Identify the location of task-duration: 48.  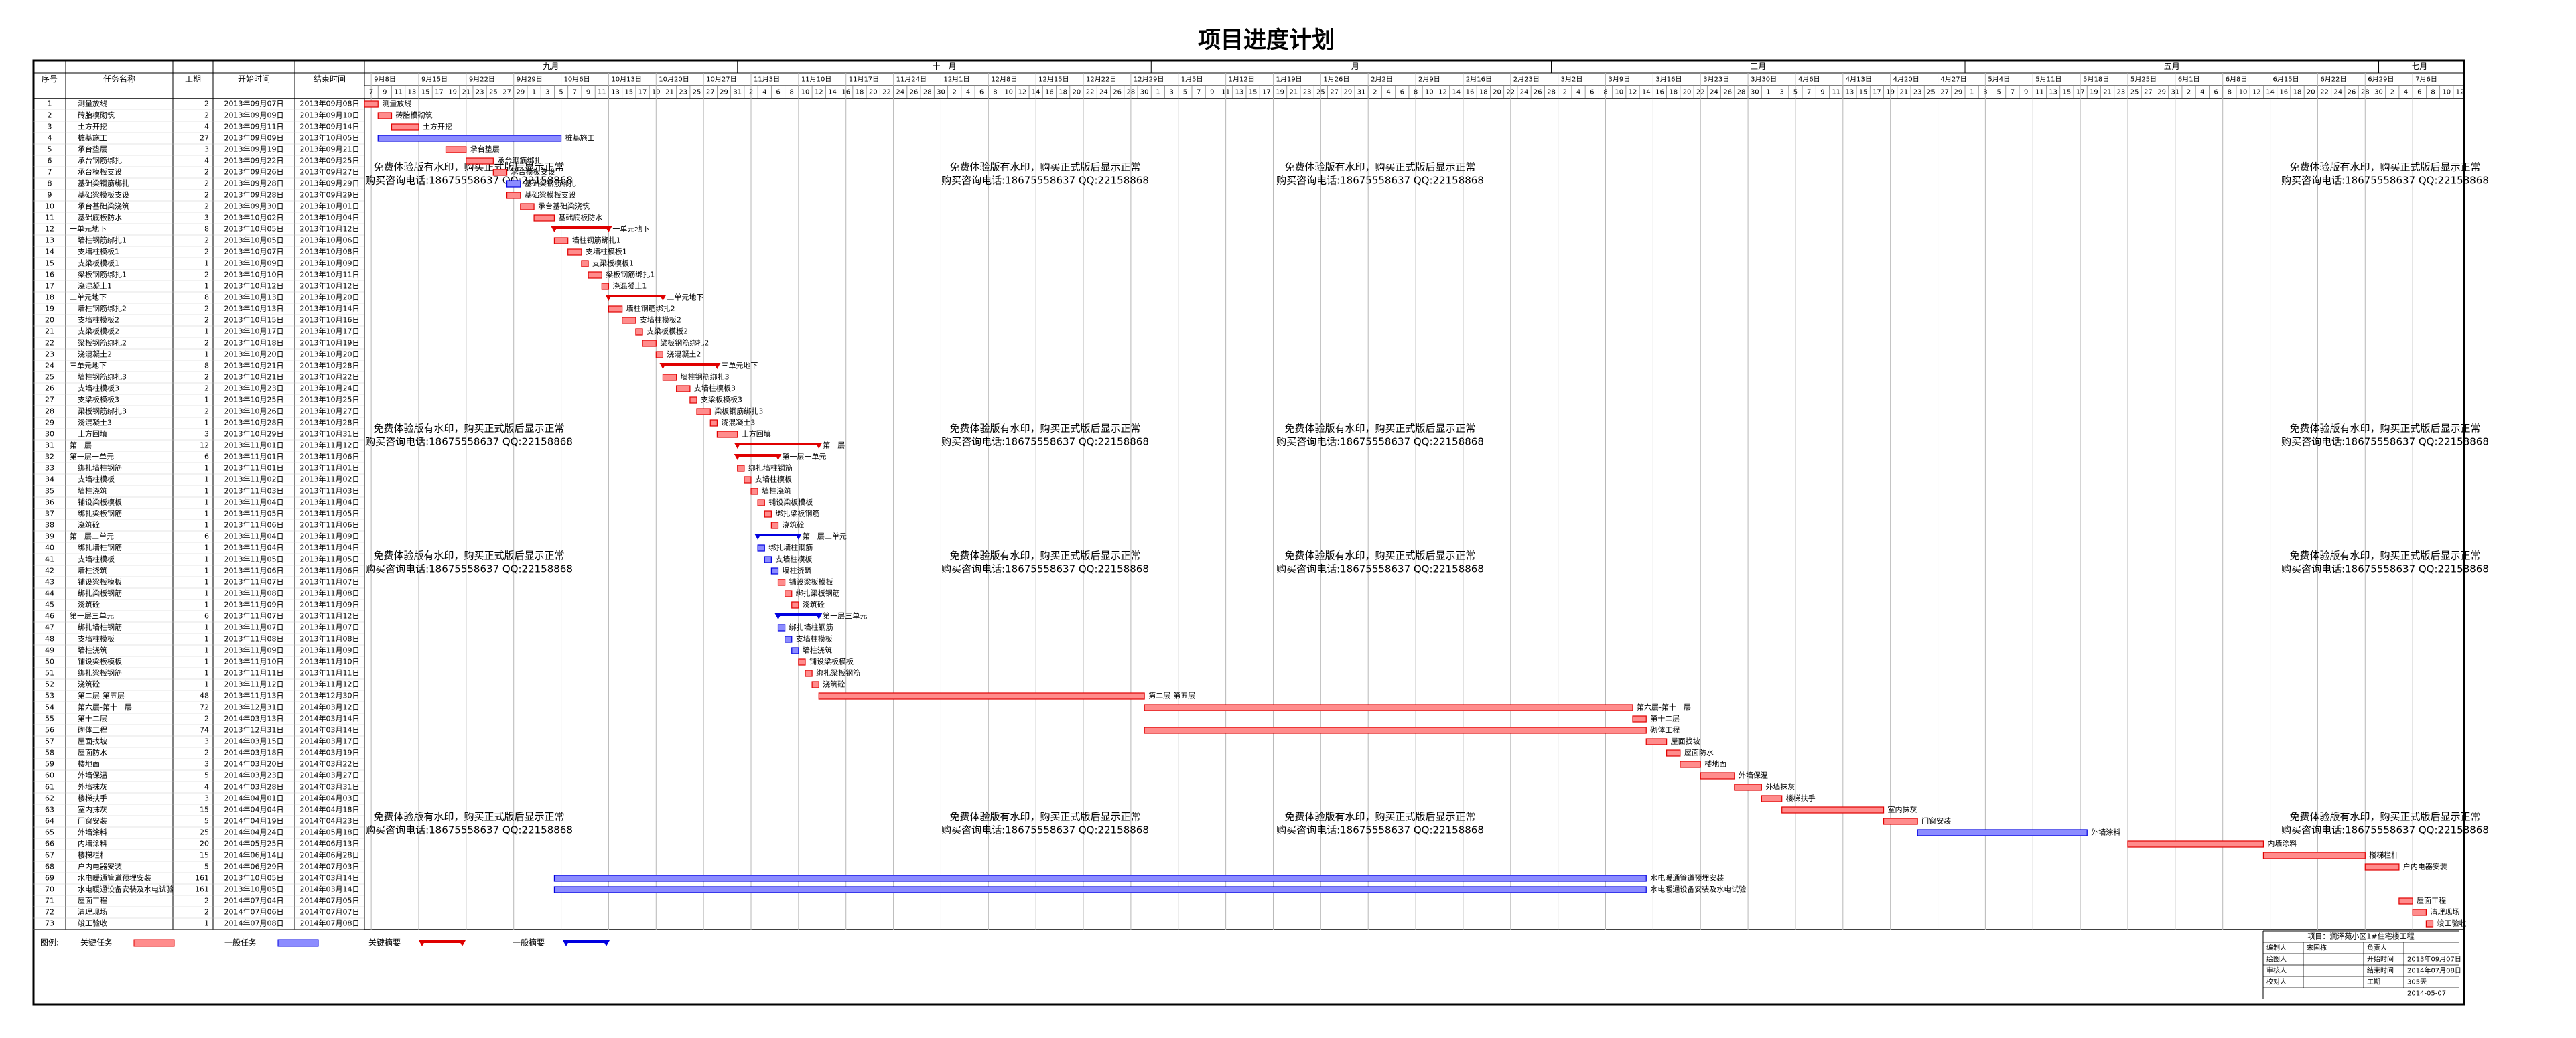
(204, 696).